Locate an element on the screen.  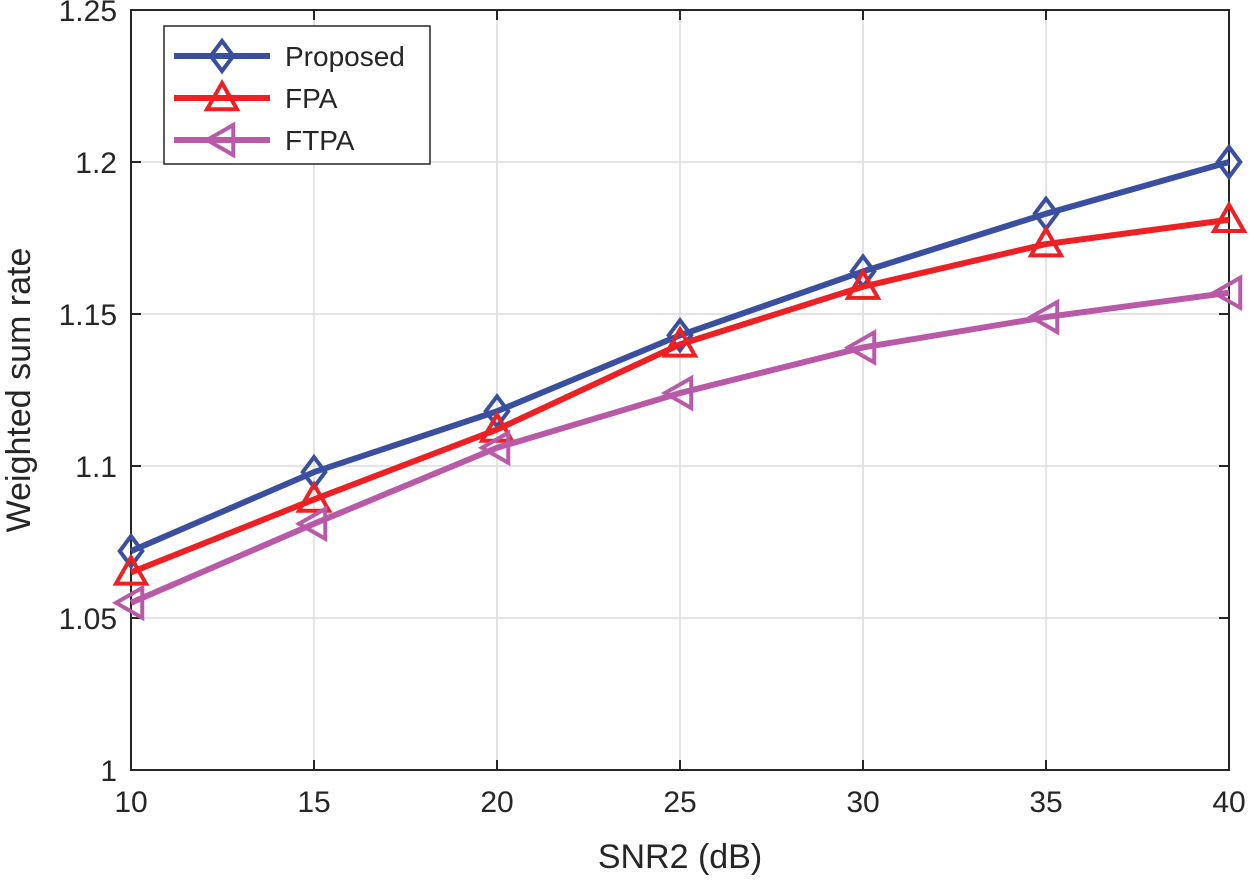
legend-label-fpa: FPA is located at coordinates (311, 98).